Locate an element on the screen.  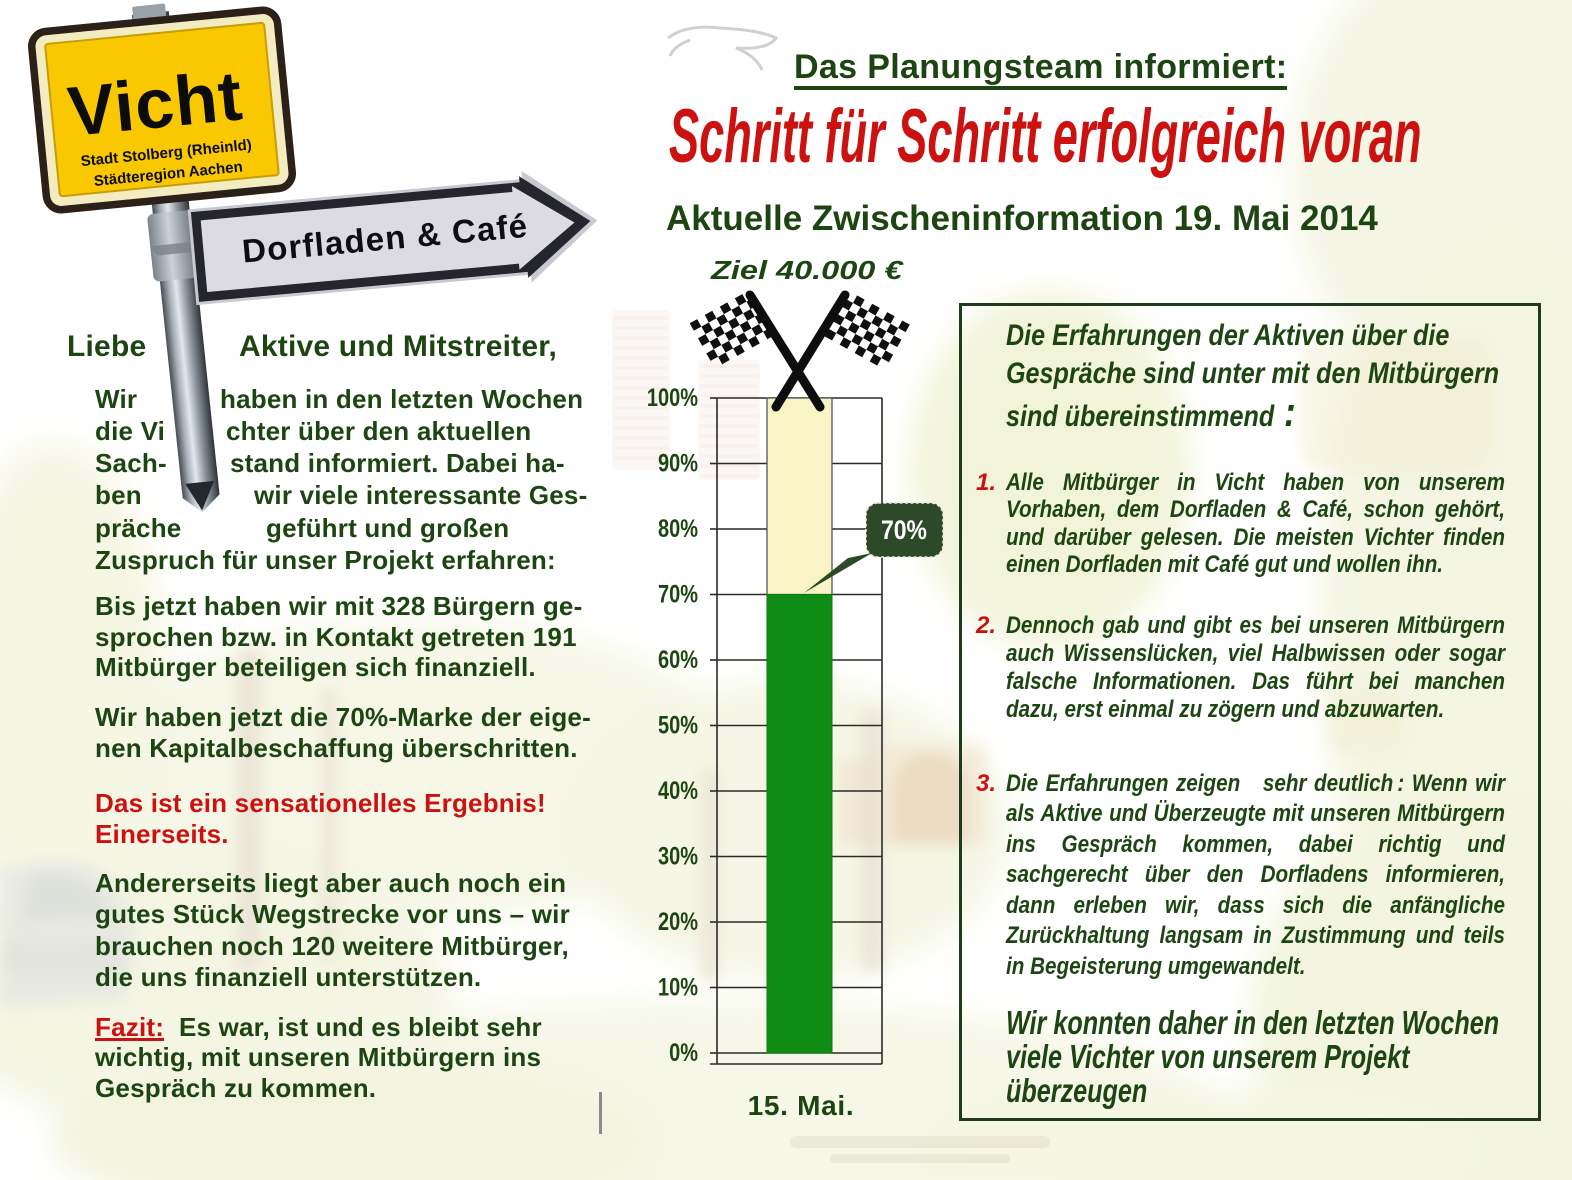
svg-text: Ziel 40.000 € is located at coordinates (807, 270).